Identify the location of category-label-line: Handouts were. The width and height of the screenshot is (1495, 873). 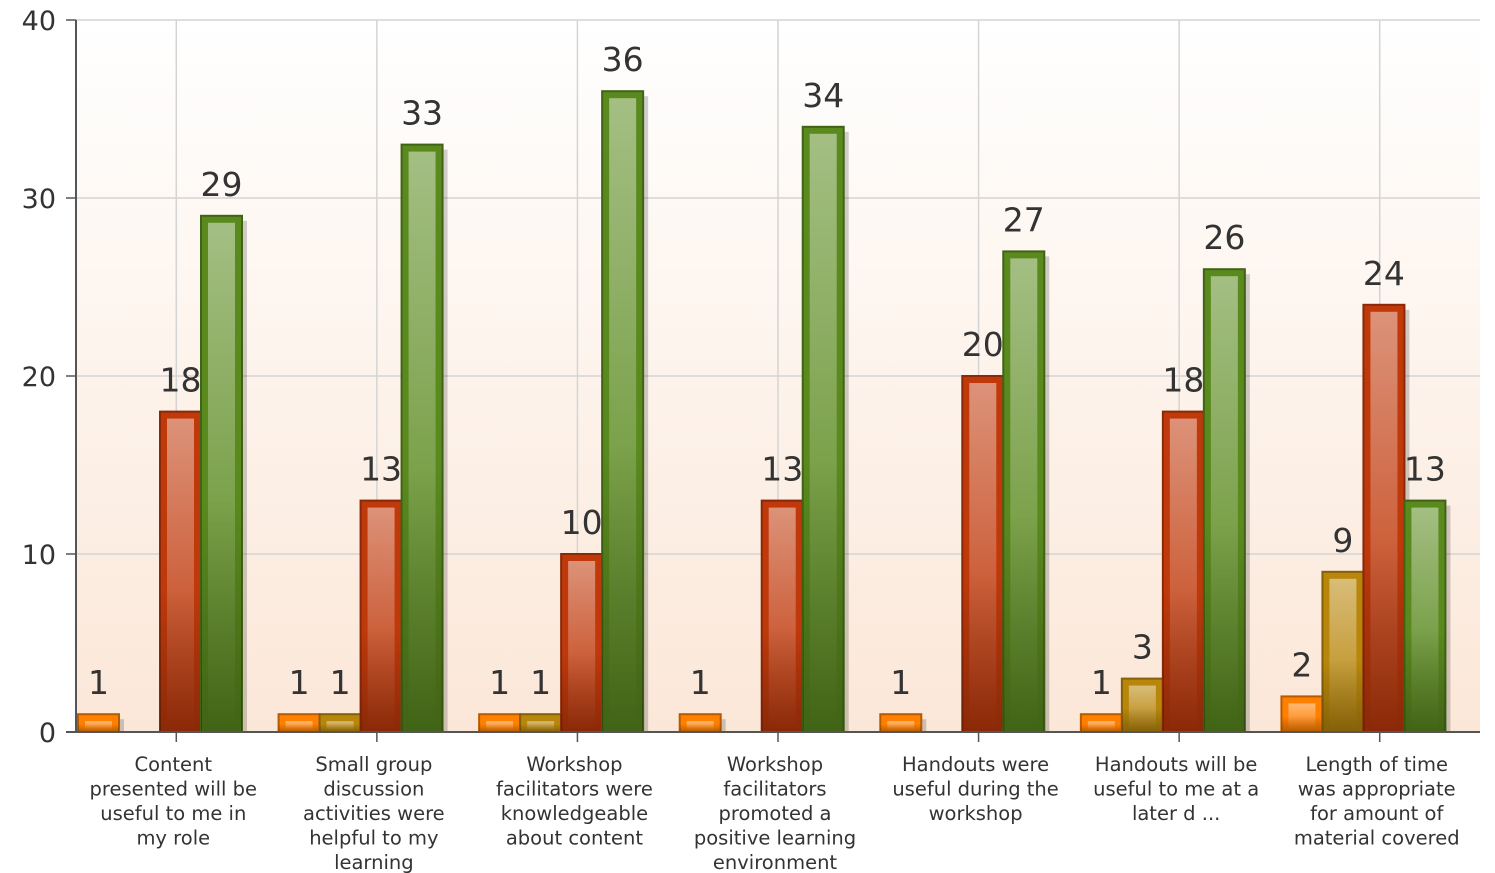
(975, 764).